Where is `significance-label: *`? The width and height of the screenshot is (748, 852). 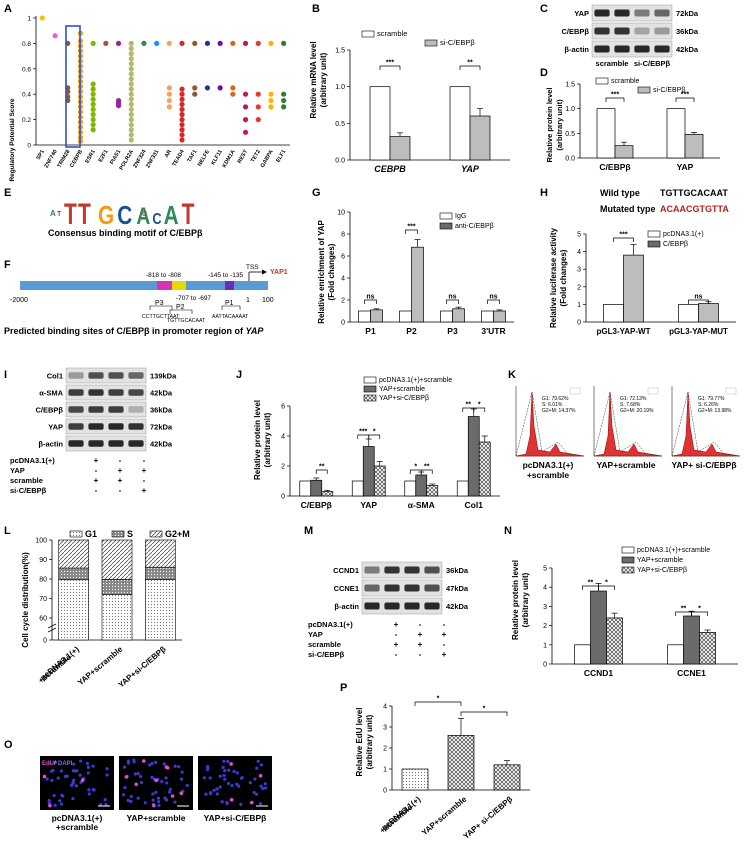 significance-label: * is located at coordinates (438, 699).